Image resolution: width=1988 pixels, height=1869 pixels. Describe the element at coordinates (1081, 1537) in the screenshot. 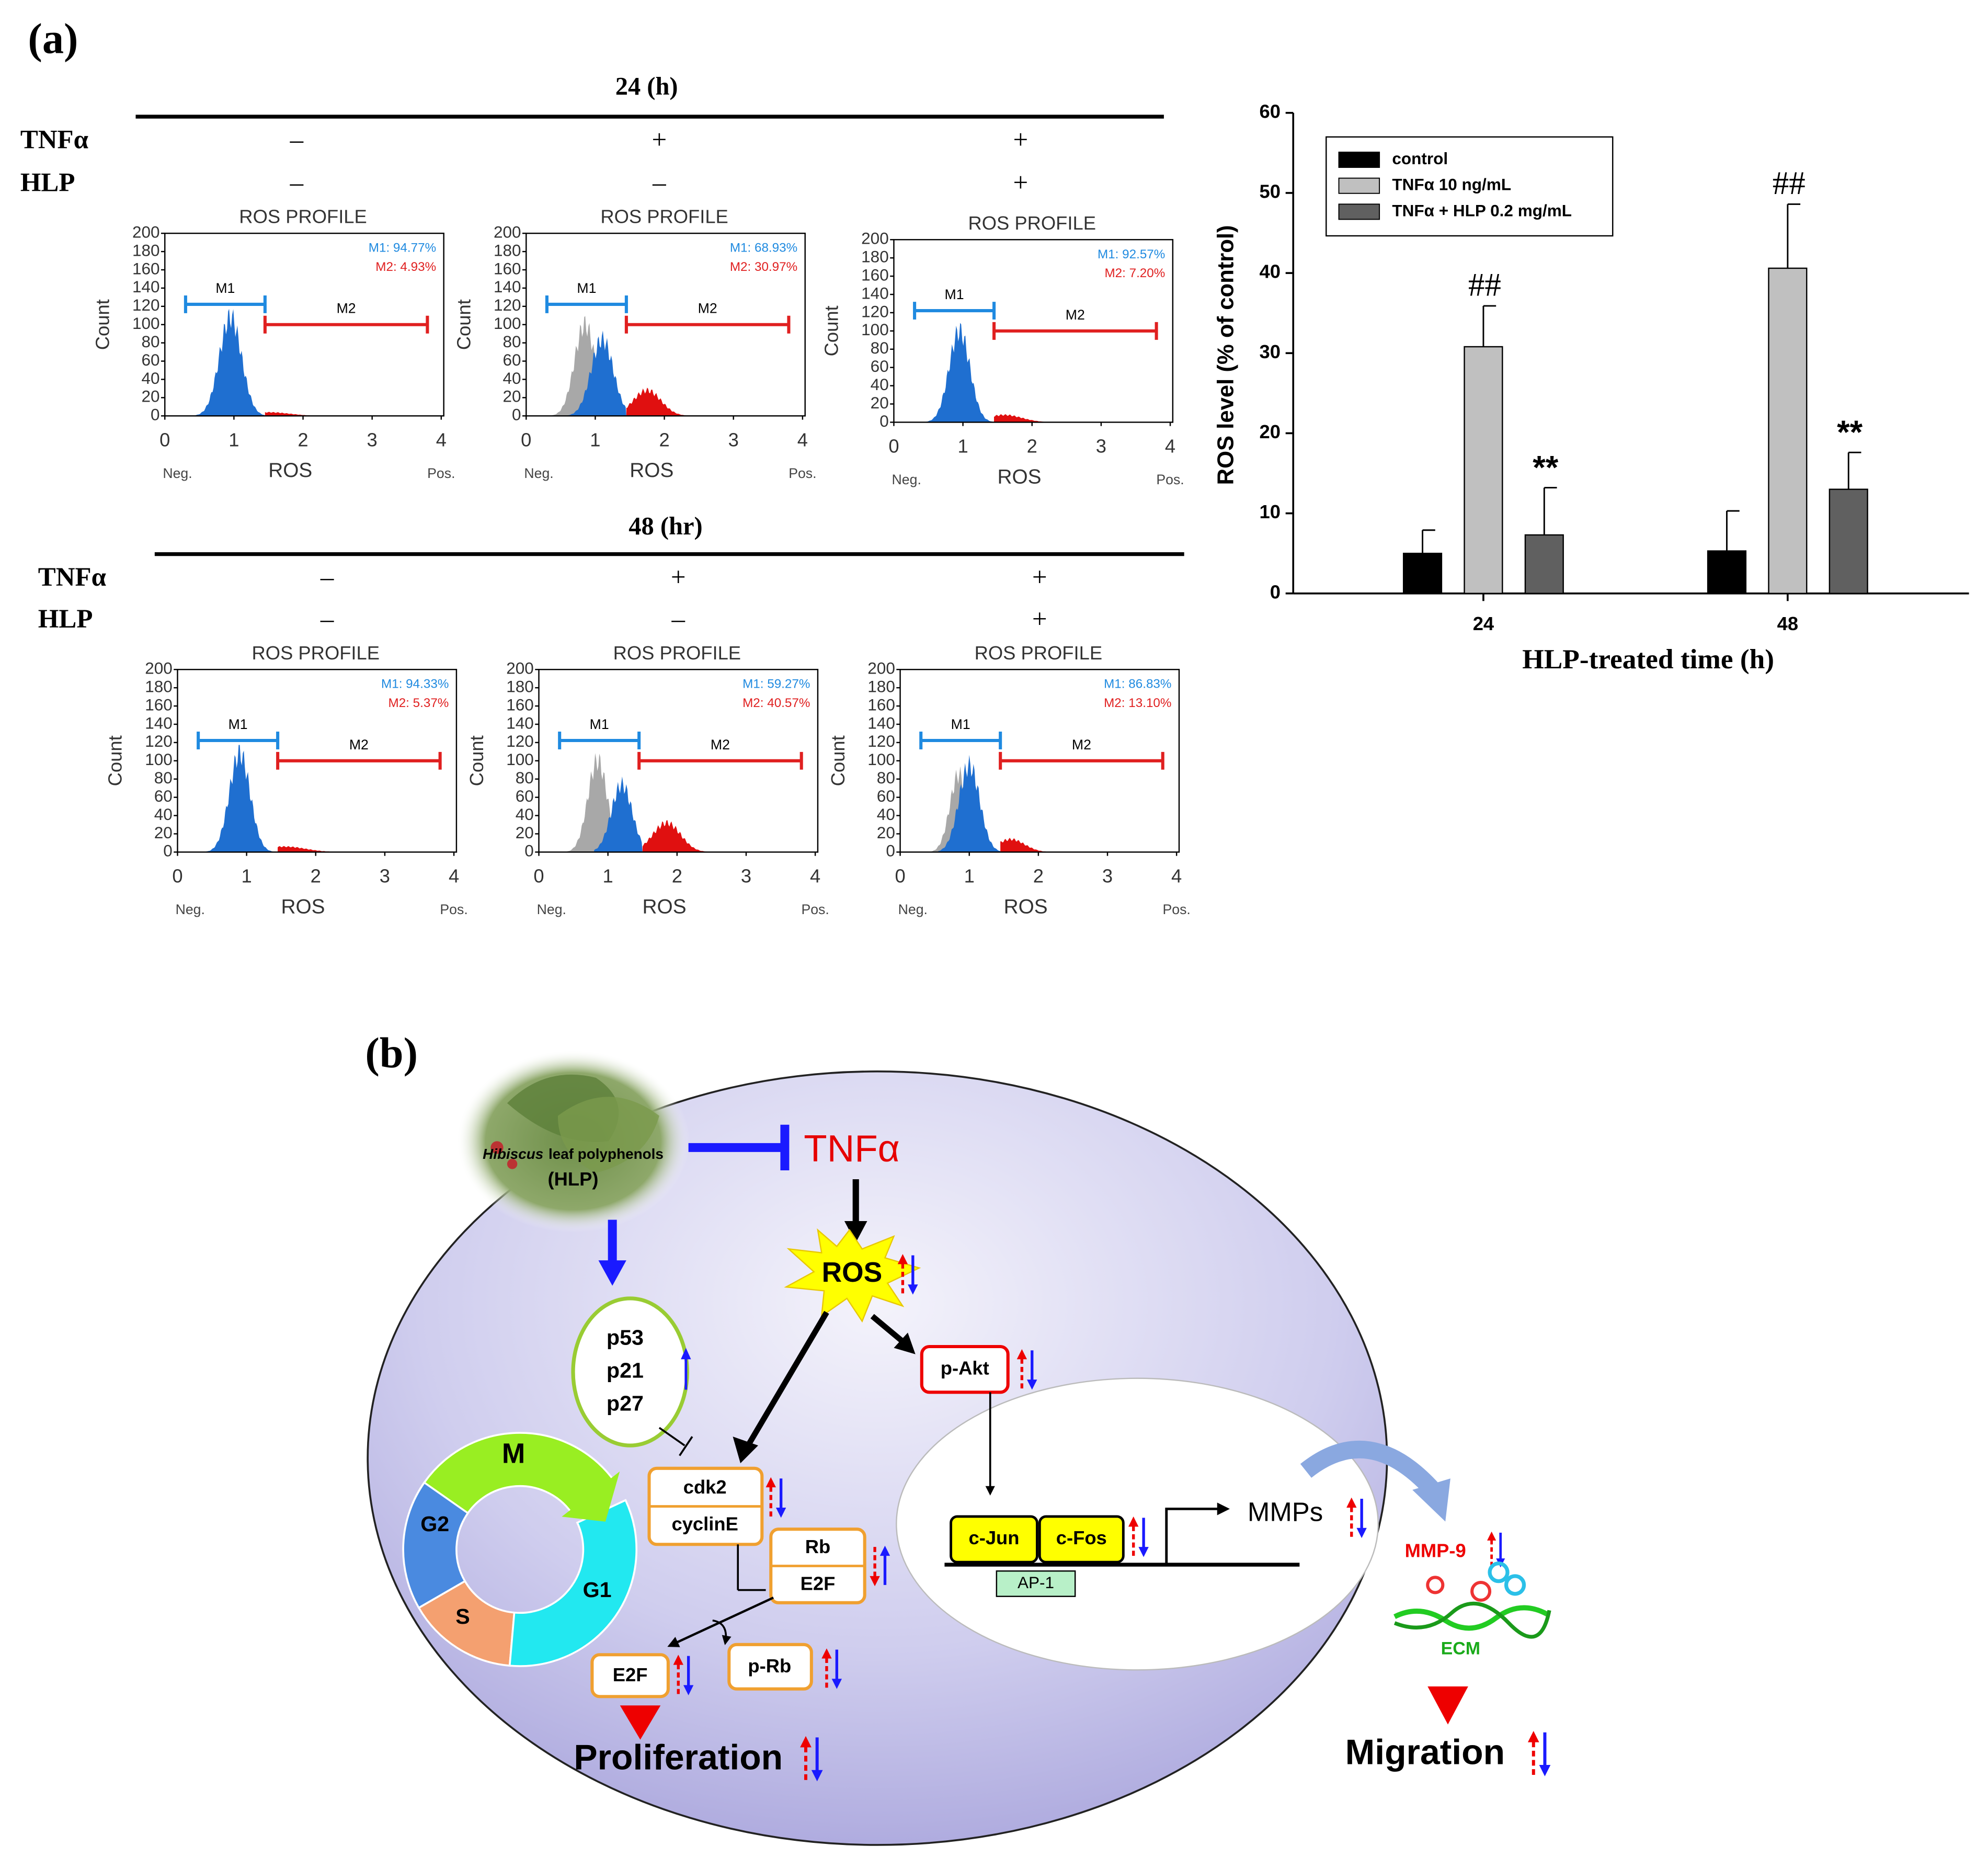

I see `node-label: c-Fos` at that location.